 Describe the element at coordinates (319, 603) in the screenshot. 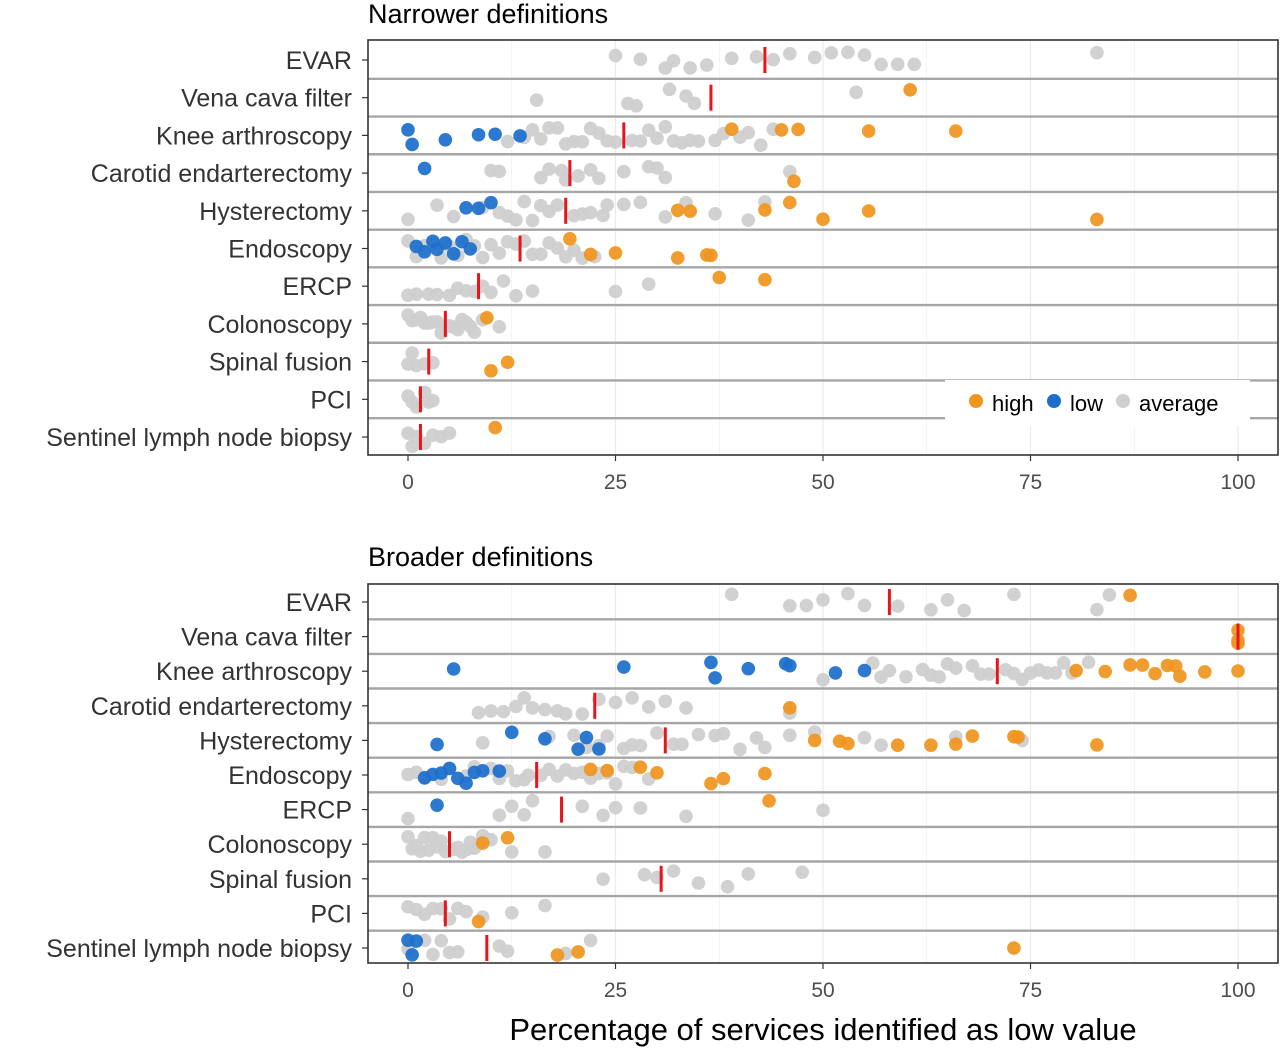

I see `category-label: EVAR` at that location.